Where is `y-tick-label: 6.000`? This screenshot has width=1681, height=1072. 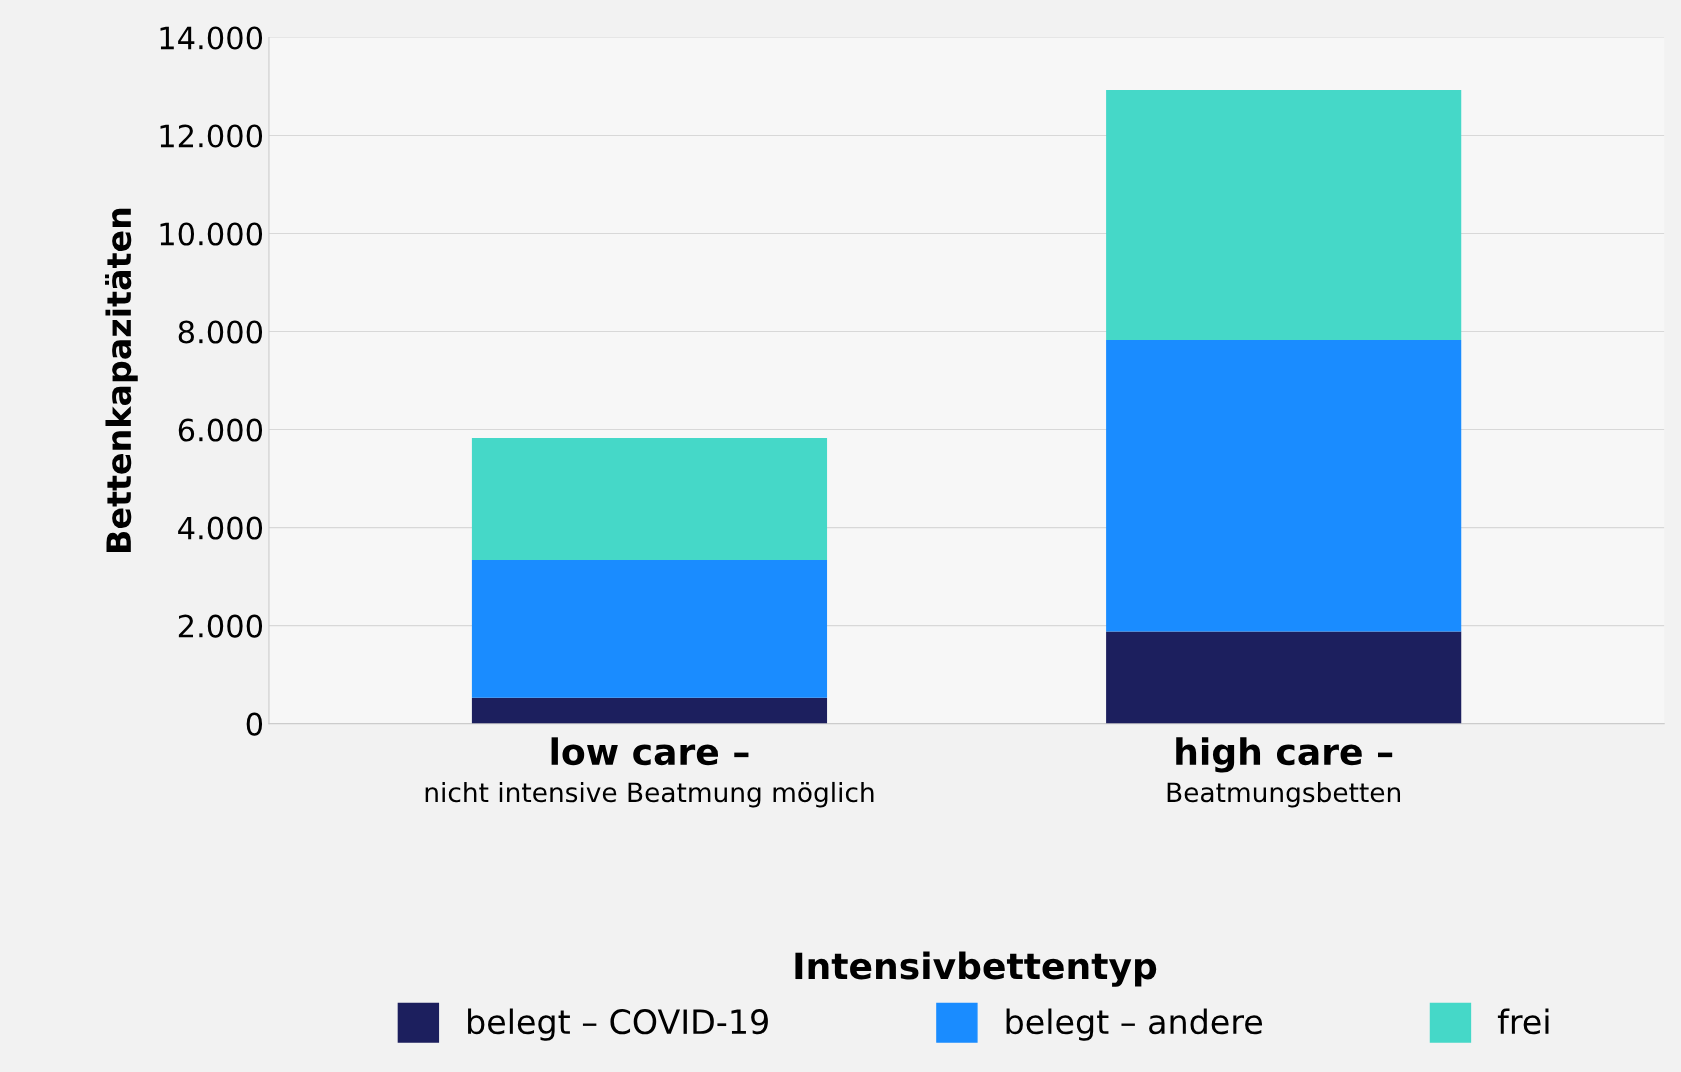 y-tick-label: 6.000 is located at coordinates (220, 430).